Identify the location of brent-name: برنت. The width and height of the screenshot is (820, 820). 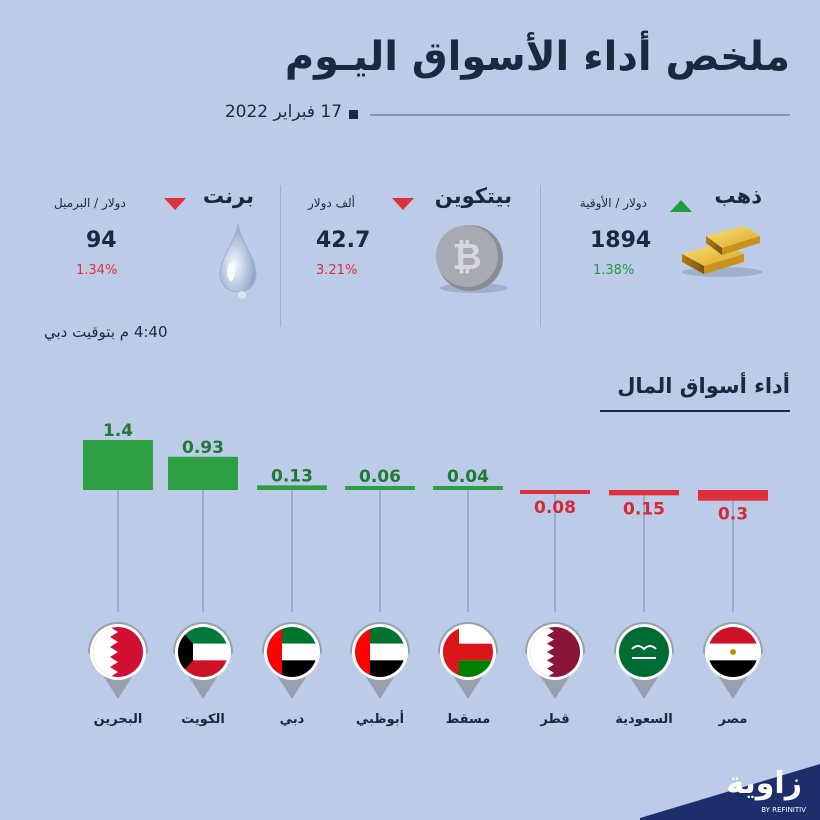
(228, 196).